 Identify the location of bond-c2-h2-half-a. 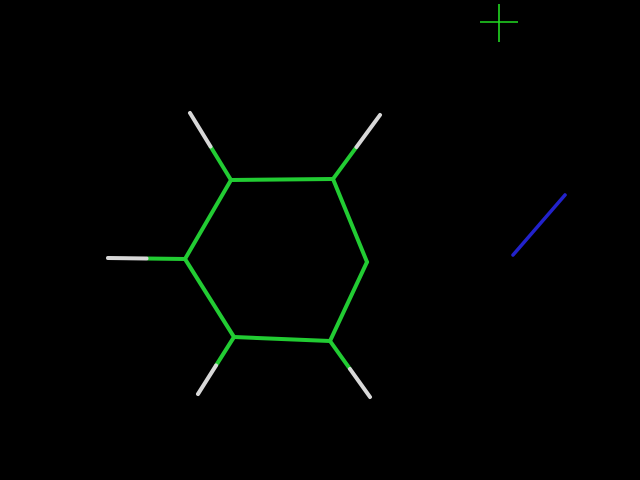
(345, 163).